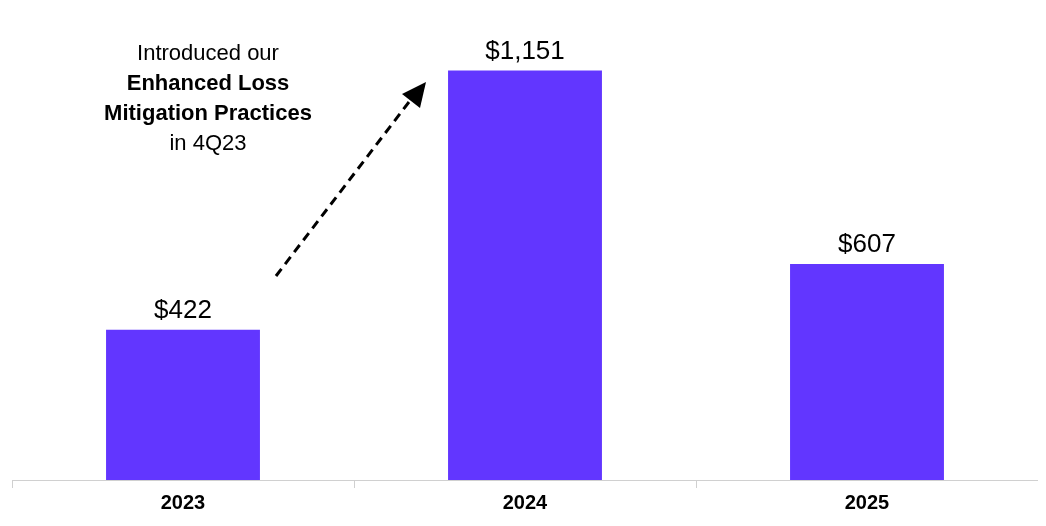 Image resolution: width=1046 pixels, height=526 pixels. I want to click on x-tick-label: 2025, so click(867, 501).